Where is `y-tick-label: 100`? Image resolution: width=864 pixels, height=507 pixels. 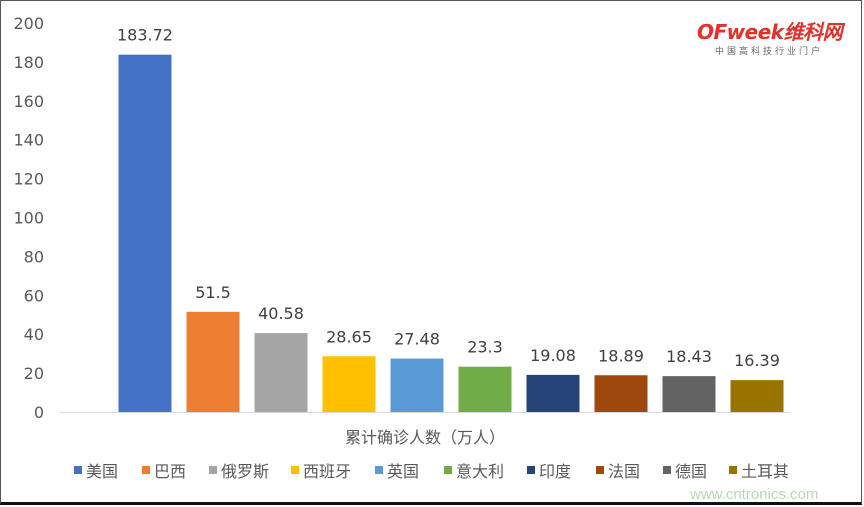 y-tick-label: 100 is located at coordinates (28, 218).